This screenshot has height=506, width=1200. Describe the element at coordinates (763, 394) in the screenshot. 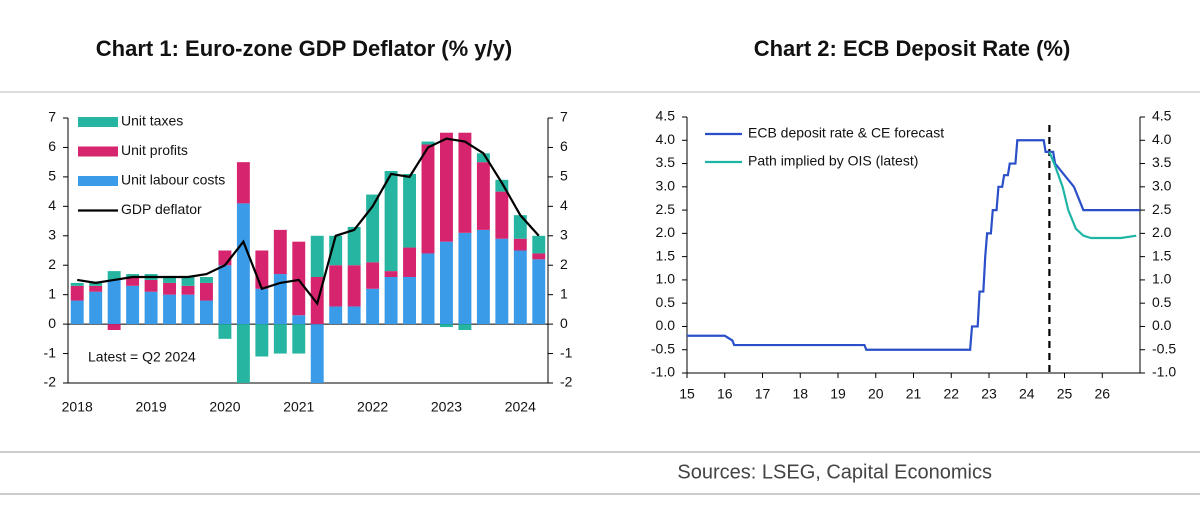

I see `x-tick-label: 17` at that location.